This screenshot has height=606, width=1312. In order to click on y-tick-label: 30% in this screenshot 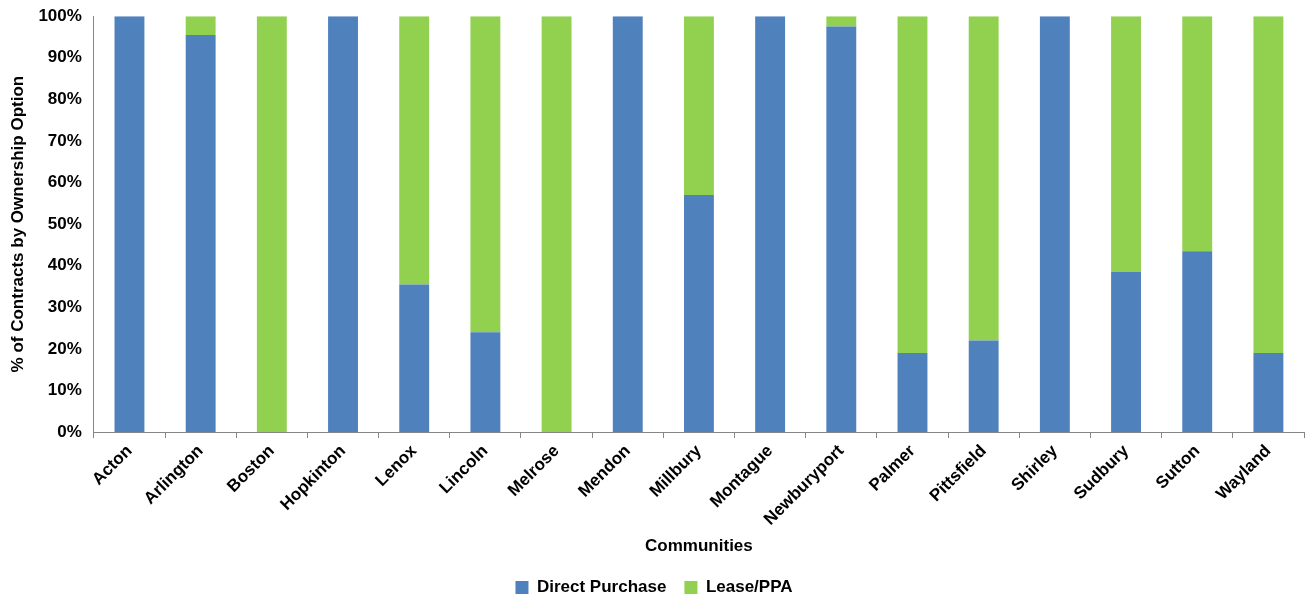, I will do `click(64, 306)`.